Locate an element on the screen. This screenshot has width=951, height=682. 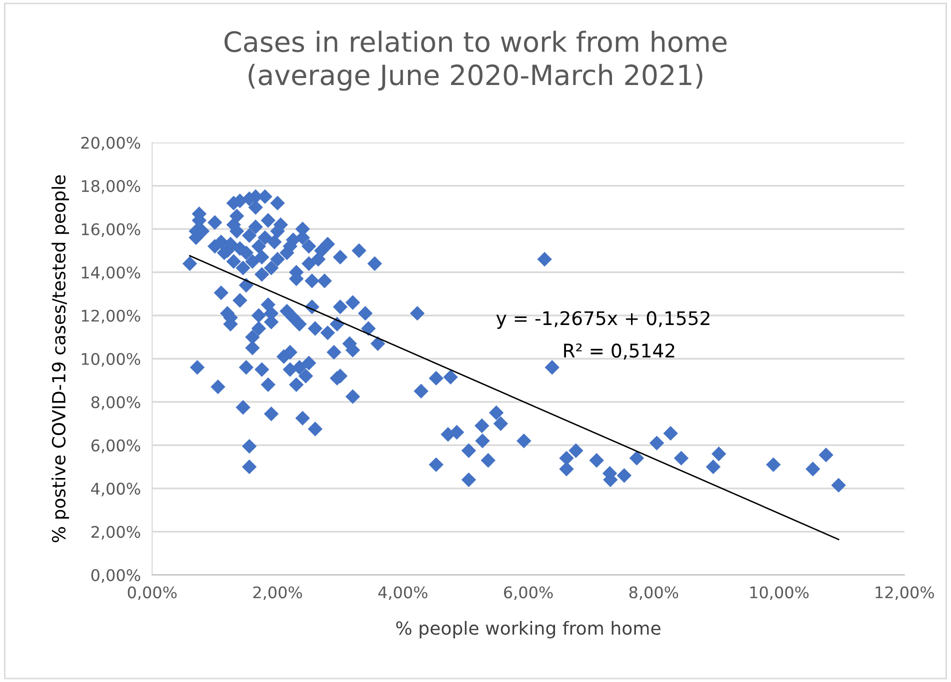
y-tick-label: 16,00% is located at coordinates (111, 230).